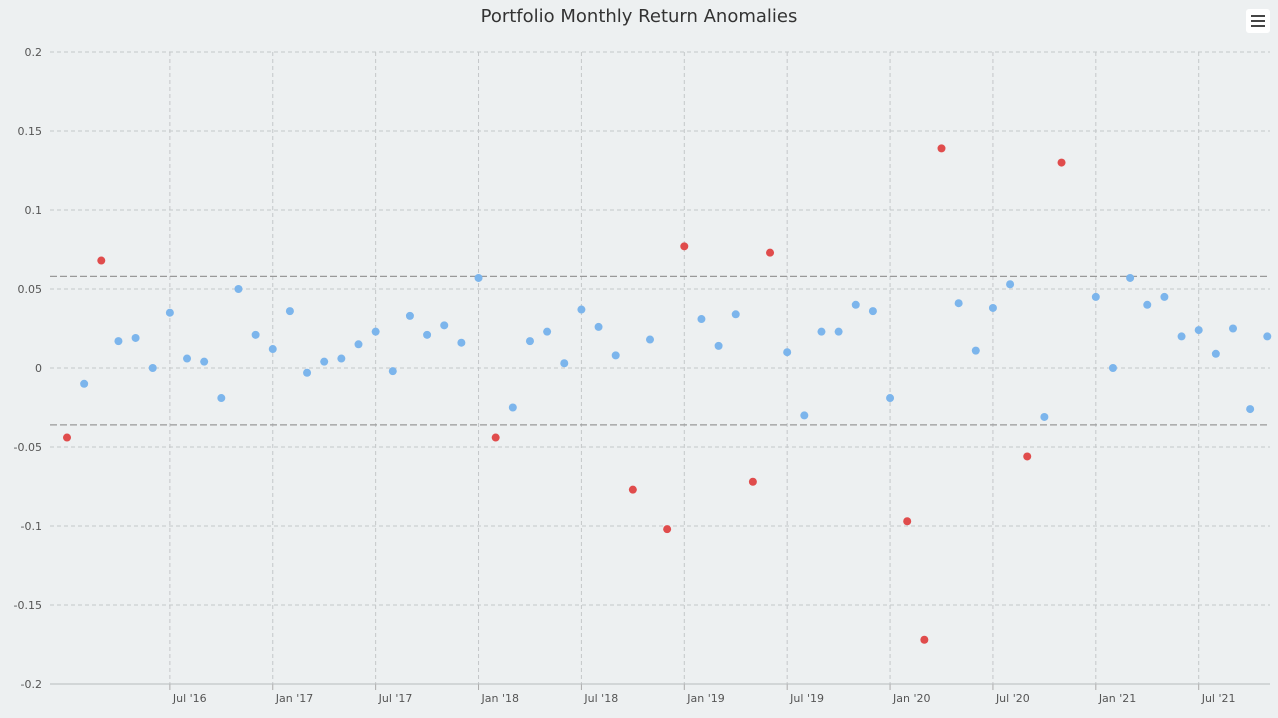 This screenshot has width=1278, height=718. Describe the element at coordinates (500, 698) in the screenshot. I see `x-tick-label: Jan '18` at that location.